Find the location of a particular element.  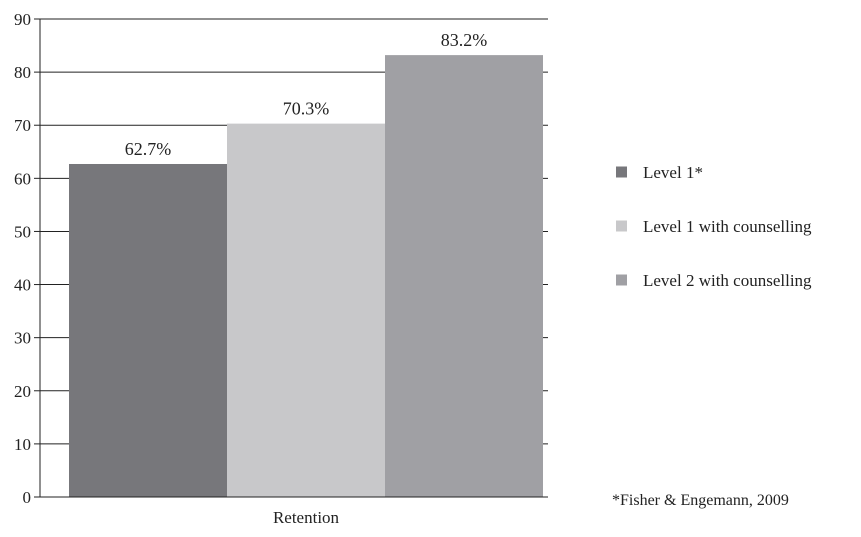

y-tick-label: 20 is located at coordinates (22, 391).